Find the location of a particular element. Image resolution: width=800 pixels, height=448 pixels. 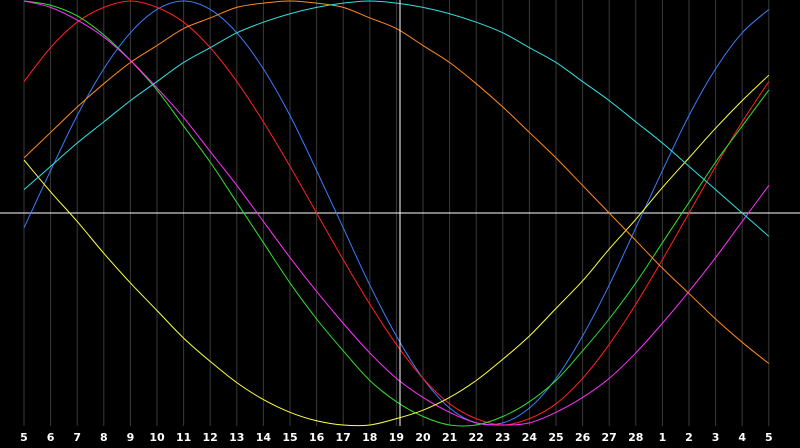

x-tick-label: 17 is located at coordinates (343, 437).